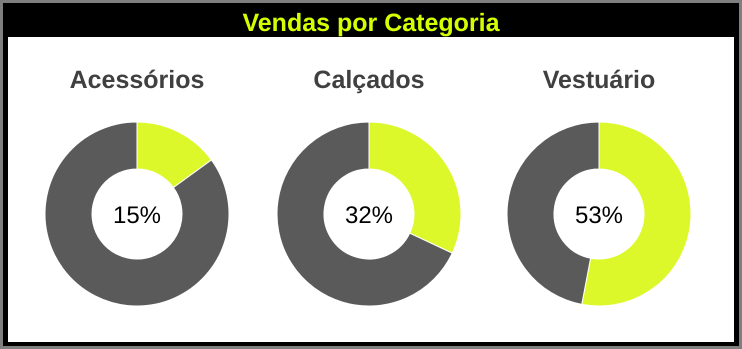  Describe the element at coordinates (599, 80) in the screenshot. I see `chart-title: Vestuário` at that location.